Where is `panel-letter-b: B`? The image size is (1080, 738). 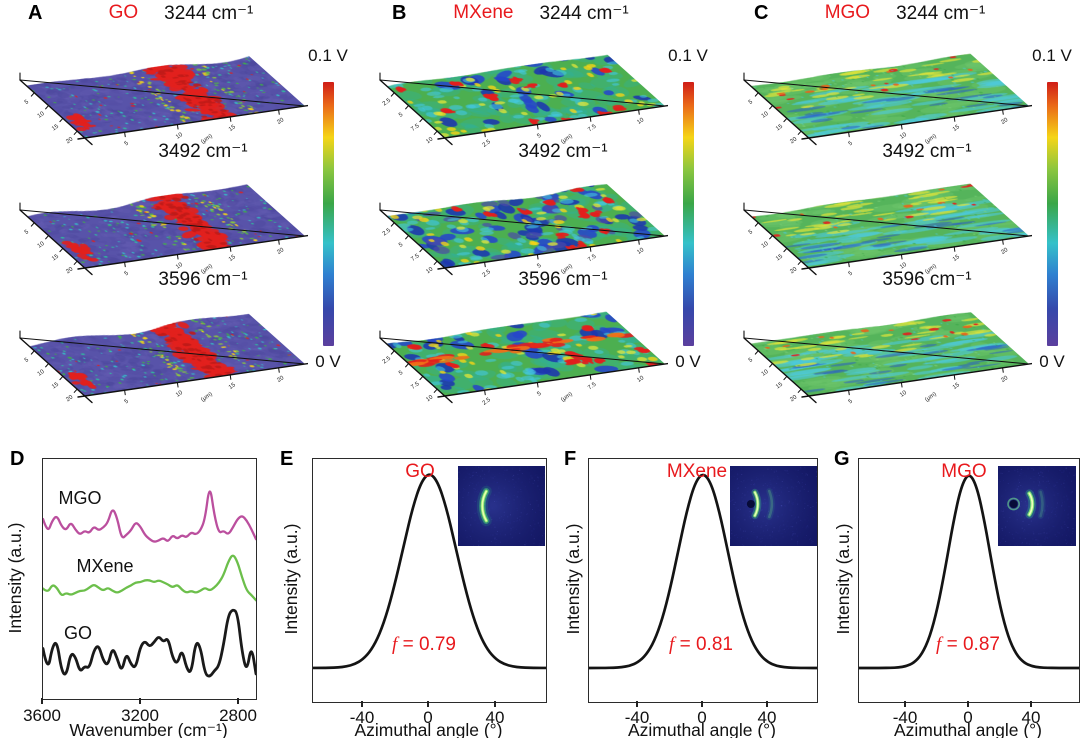
panel-letter-b: B is located at coordinates (399, 13).